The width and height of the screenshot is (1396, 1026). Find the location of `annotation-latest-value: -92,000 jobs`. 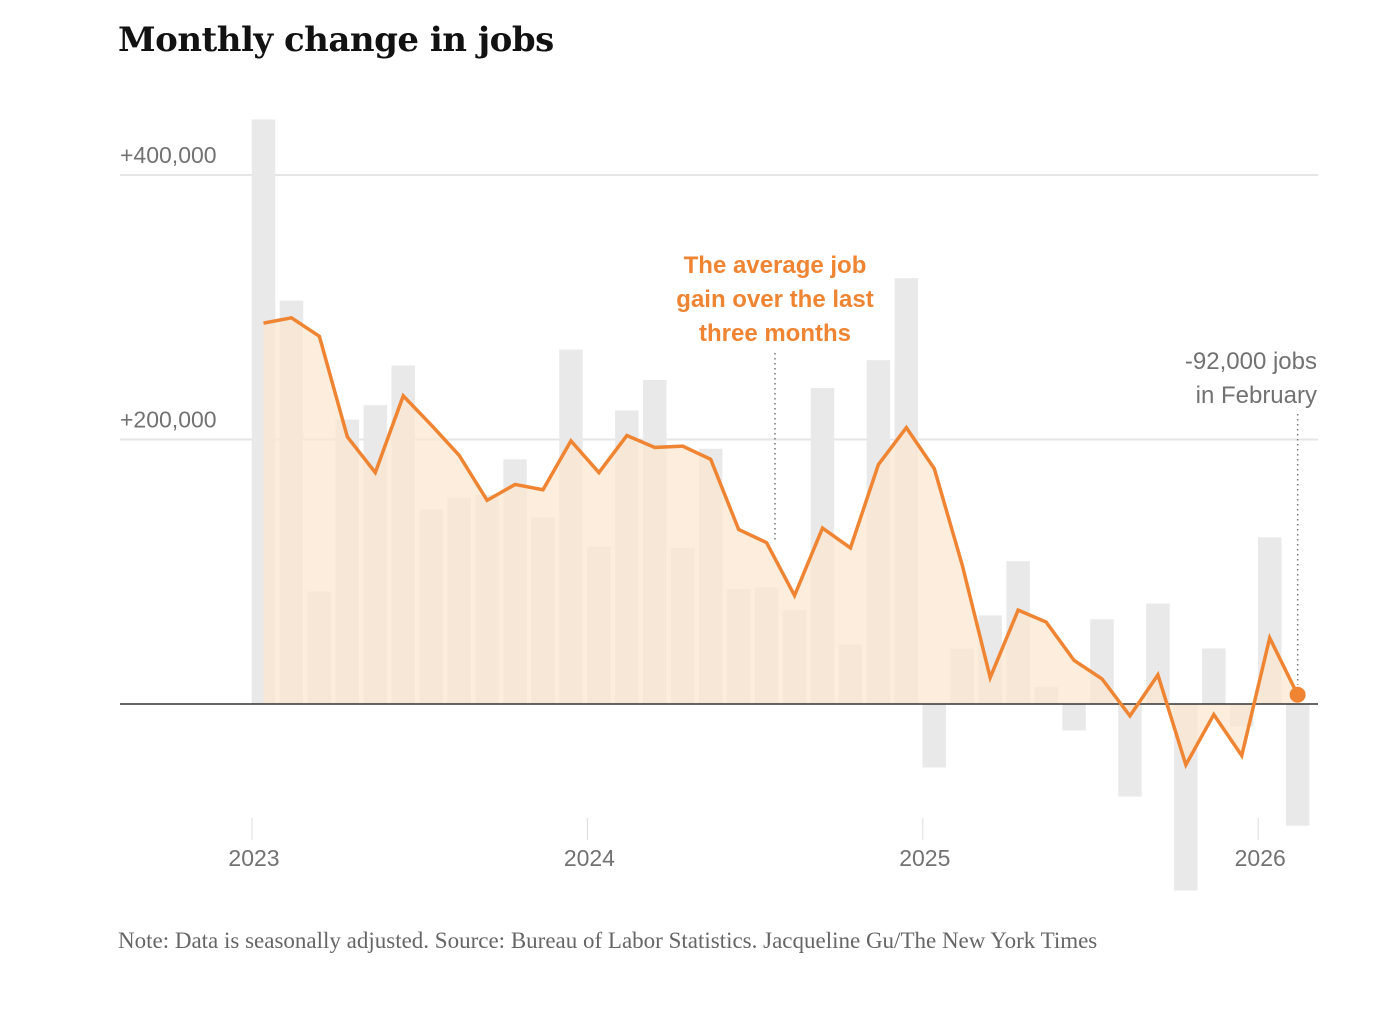

annotation-latest-value: -92,000 jobs is located at coordinates (1251, 361).